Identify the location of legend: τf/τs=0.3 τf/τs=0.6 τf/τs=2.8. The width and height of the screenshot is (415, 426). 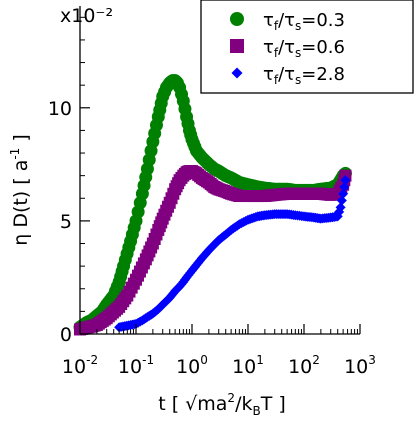
(307, 47).